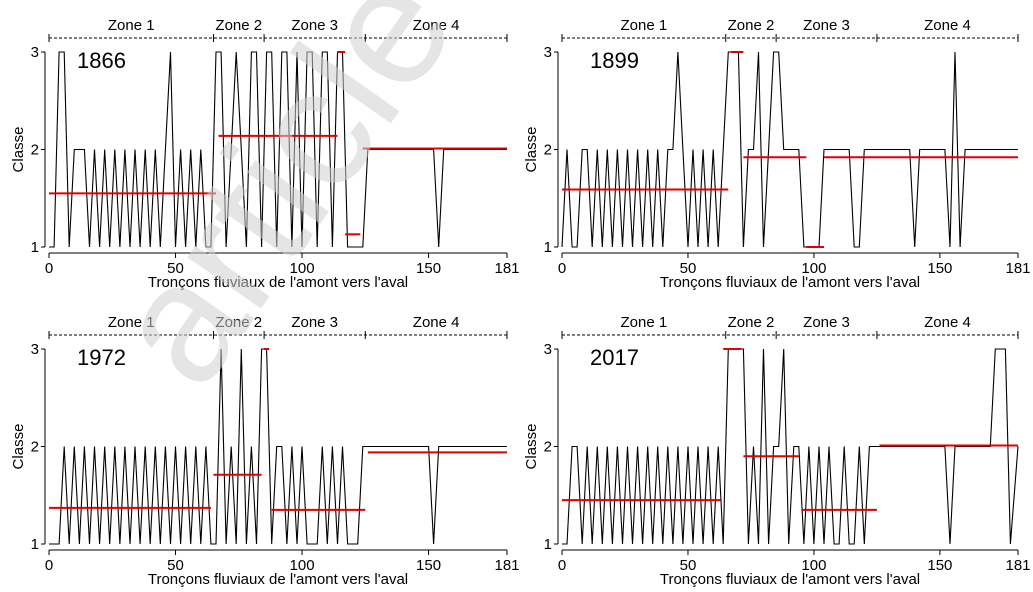 The image size is (1033, 592). I want to click on year-label: 1972, so click(101, 357).